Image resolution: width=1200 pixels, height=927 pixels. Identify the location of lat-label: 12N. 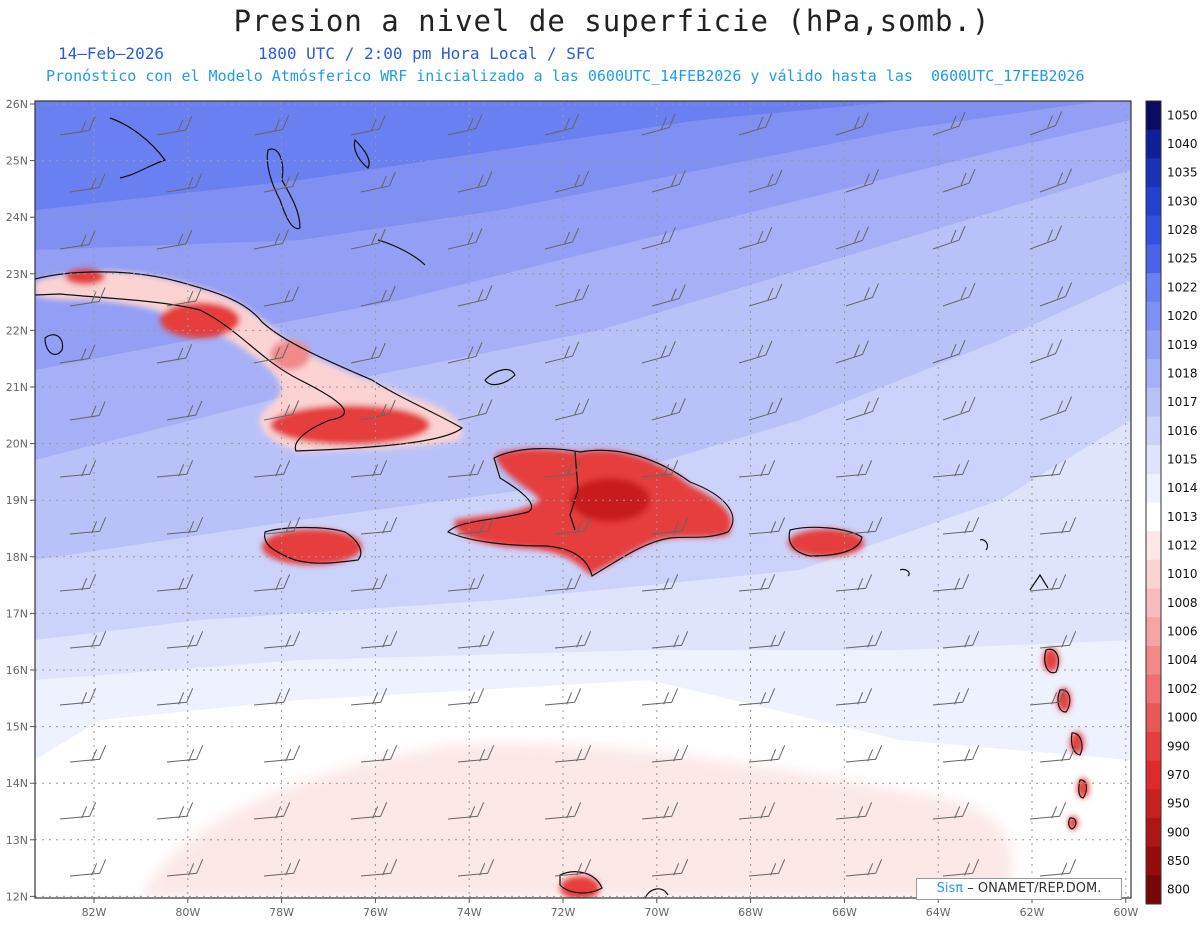
(17, 896).